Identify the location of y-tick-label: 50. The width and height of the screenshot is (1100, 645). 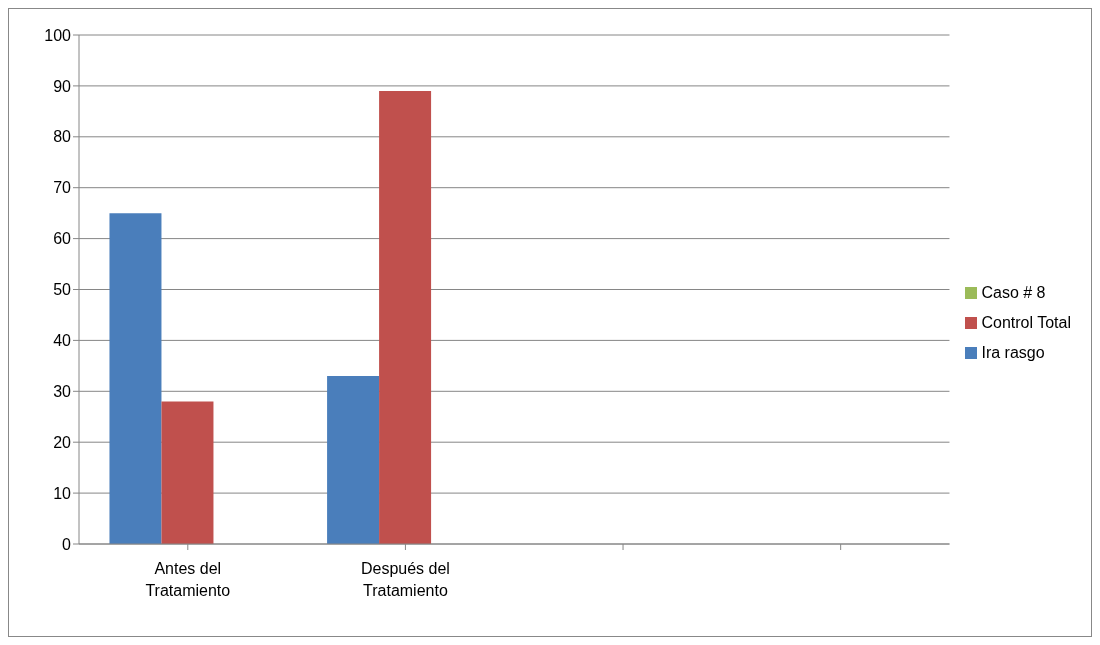
(62, 290).